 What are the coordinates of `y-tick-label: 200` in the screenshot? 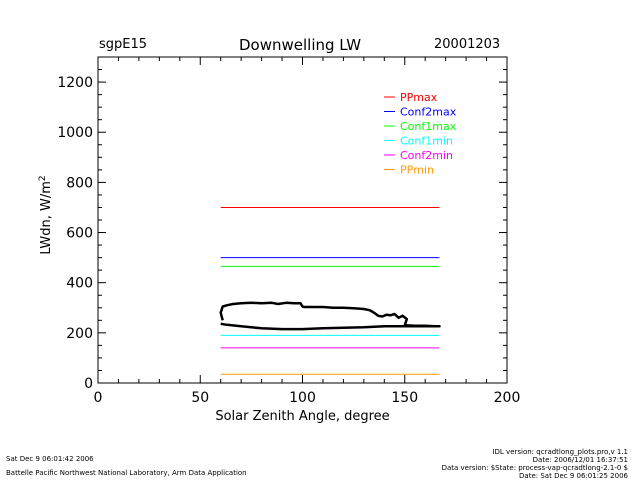 It's located at (79, 334).